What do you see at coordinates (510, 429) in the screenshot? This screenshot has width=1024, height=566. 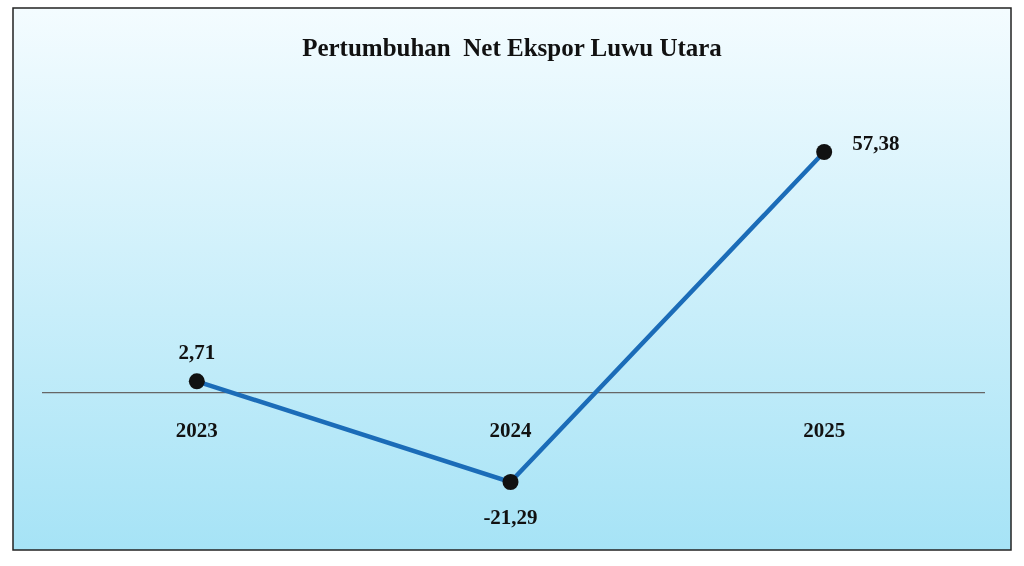 I see `x-tick-label: 2024` at bounding box center [510, 429].